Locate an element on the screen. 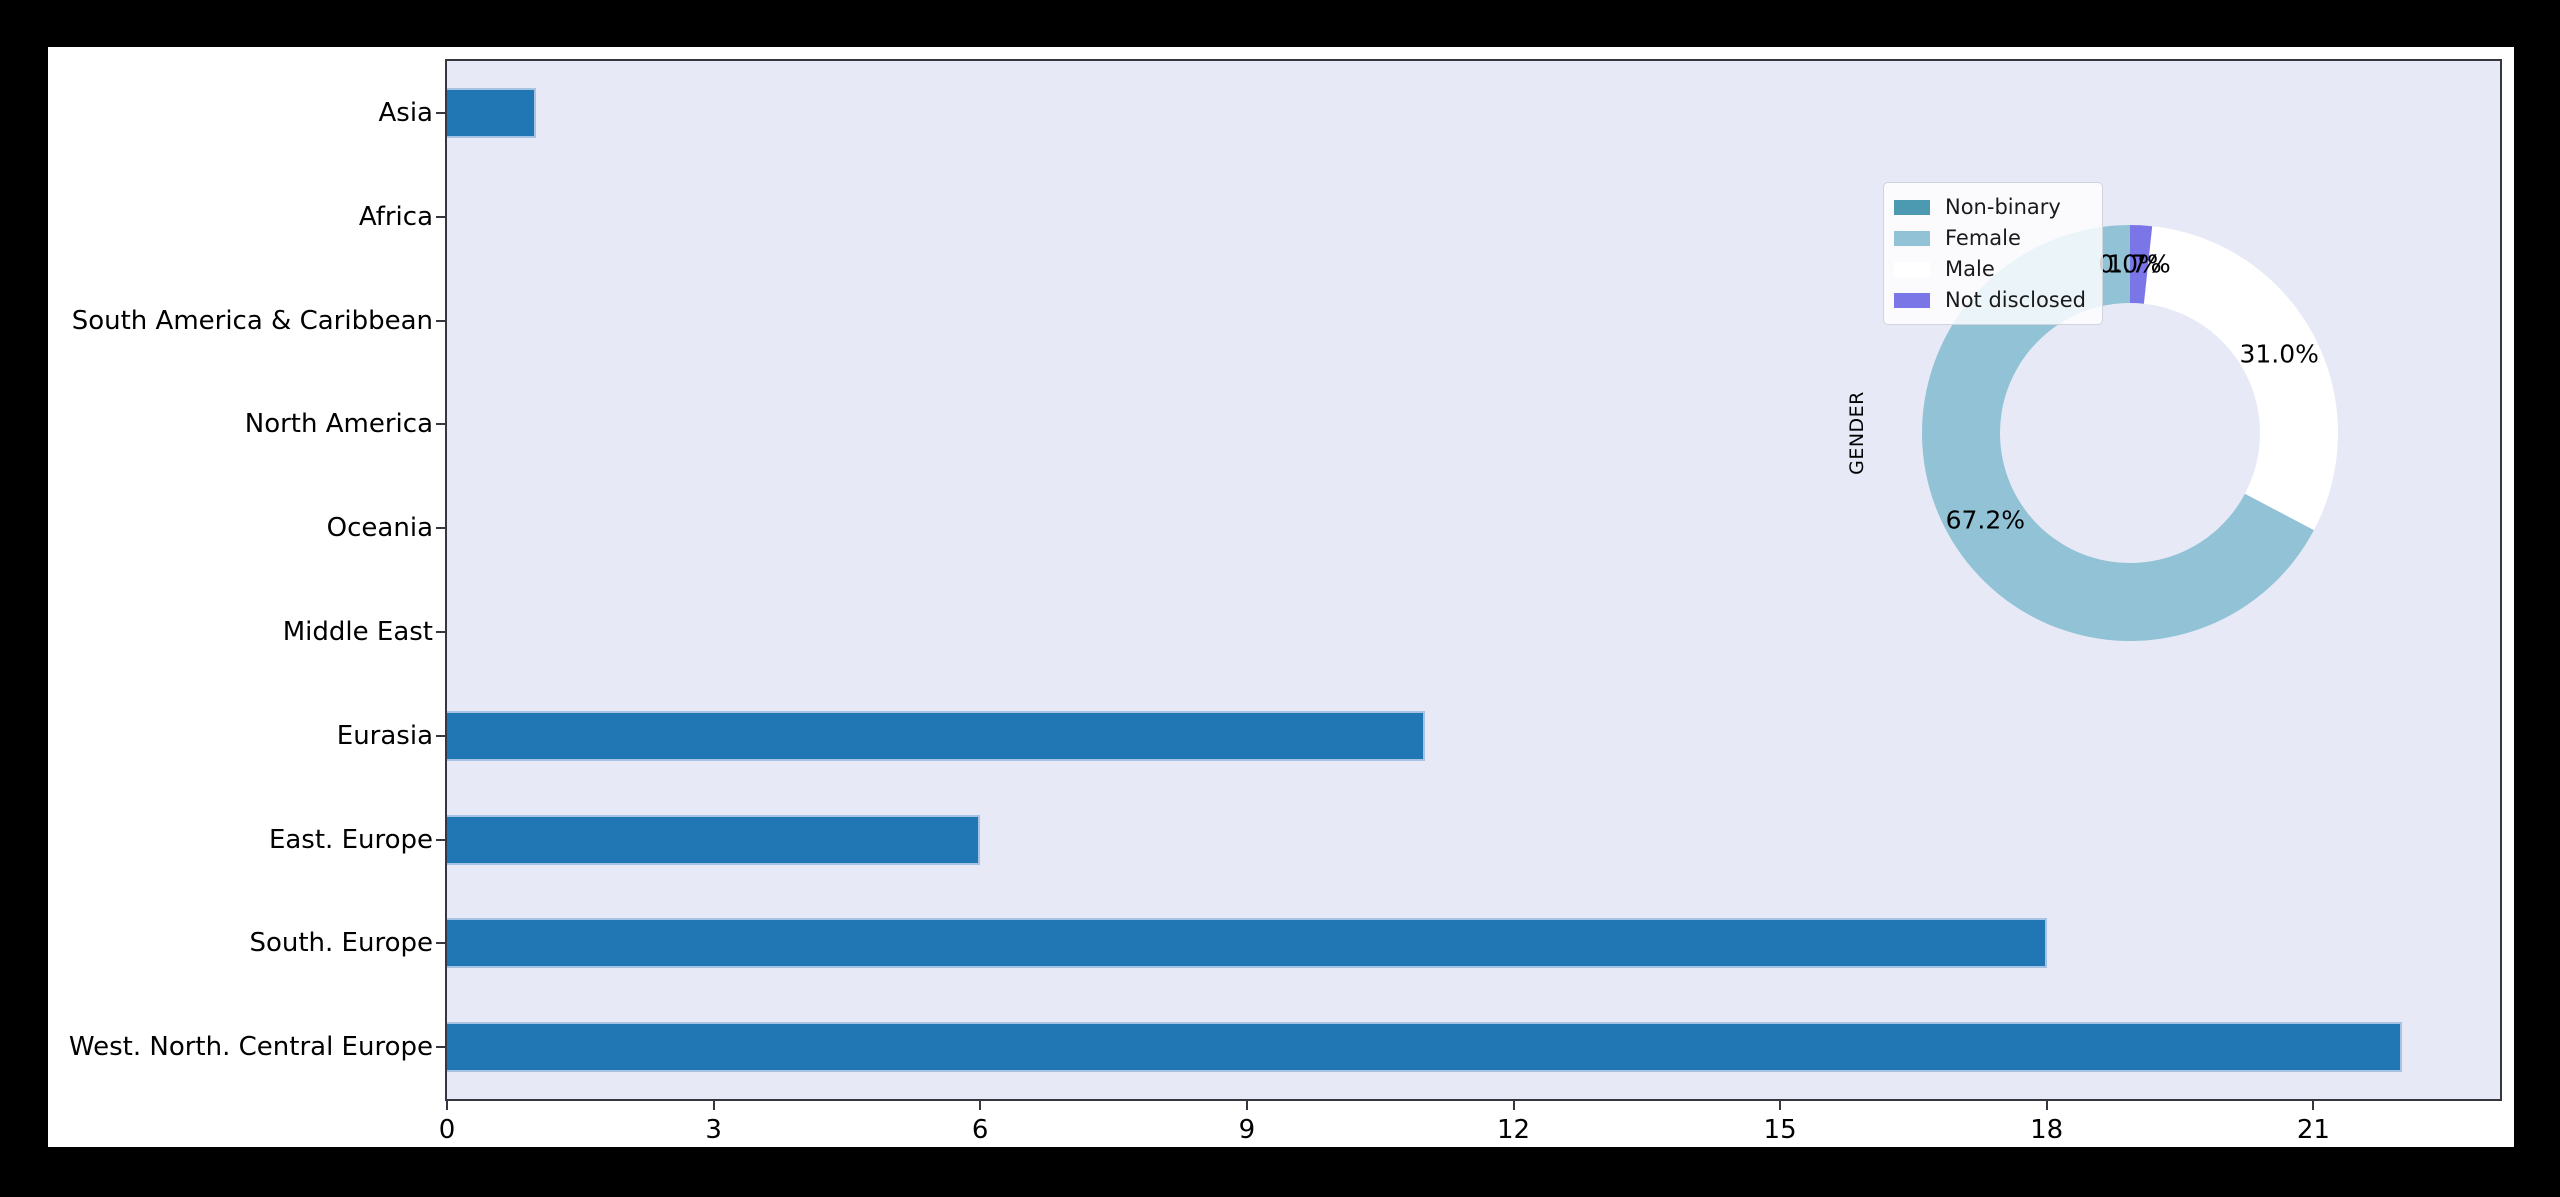  y-tick-label-oceania: Oceania is located at coordinates (379, 528).